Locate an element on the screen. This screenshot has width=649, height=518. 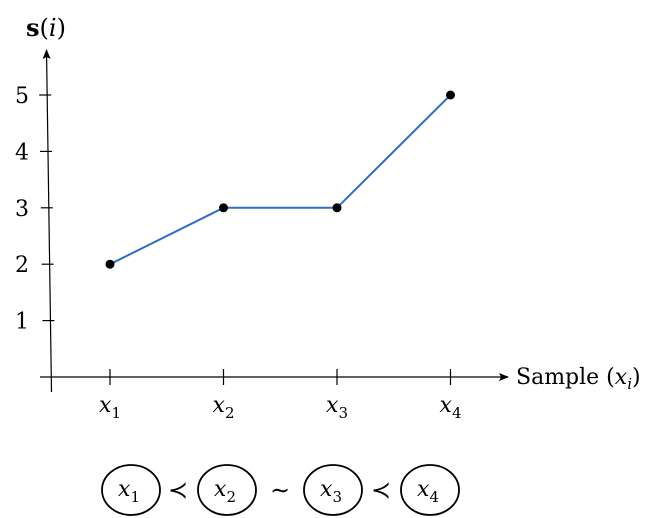
order-node: x3 is located at coordinates (333, 490).